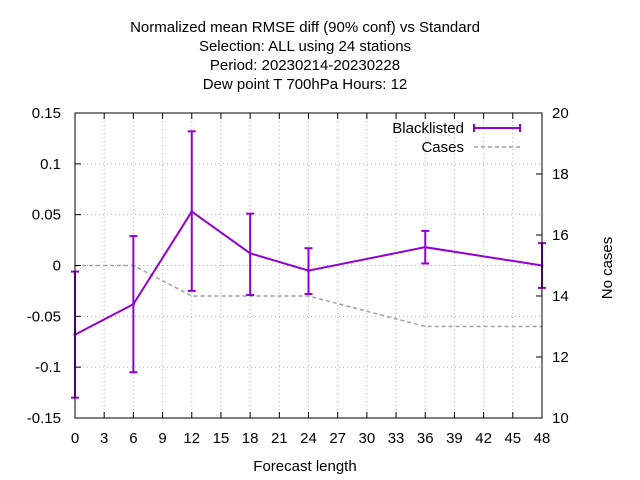  What do you see at coordinates (44, 316) in the screenshot?
I see `y-tick-label: -0.05` at bounding box center [44, 316].